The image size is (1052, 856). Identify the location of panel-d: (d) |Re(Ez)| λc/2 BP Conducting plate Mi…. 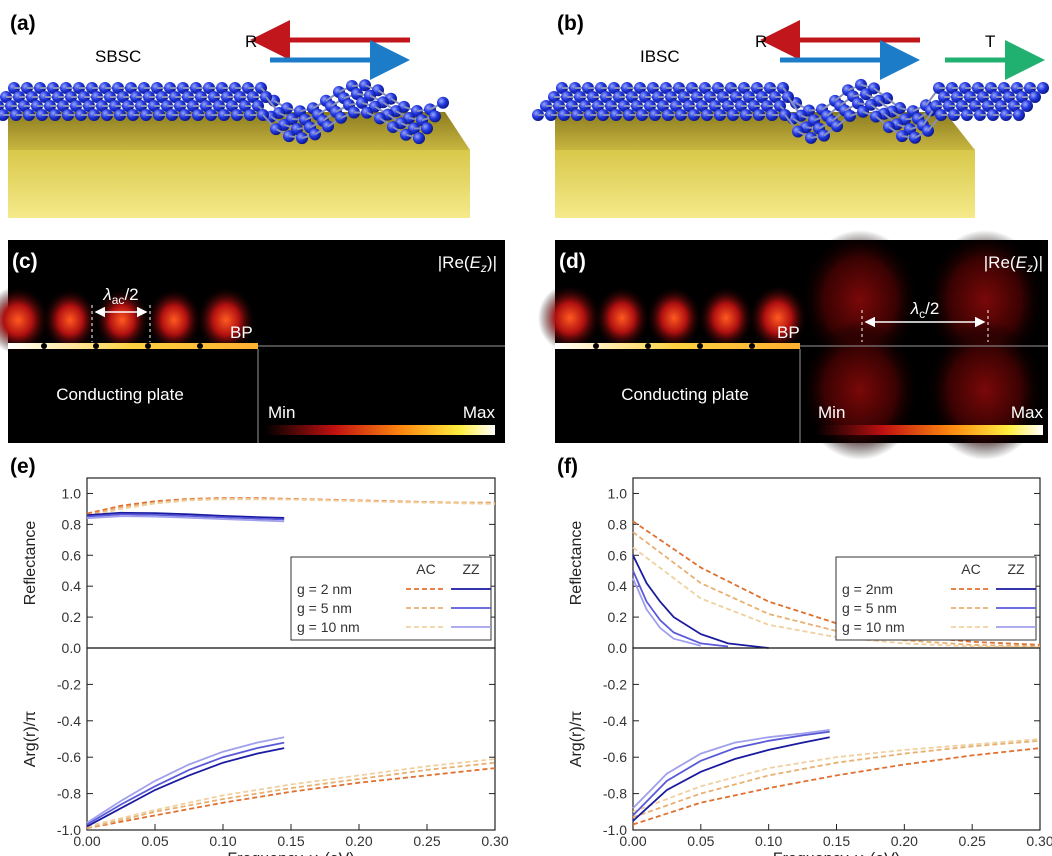
(793, 345).